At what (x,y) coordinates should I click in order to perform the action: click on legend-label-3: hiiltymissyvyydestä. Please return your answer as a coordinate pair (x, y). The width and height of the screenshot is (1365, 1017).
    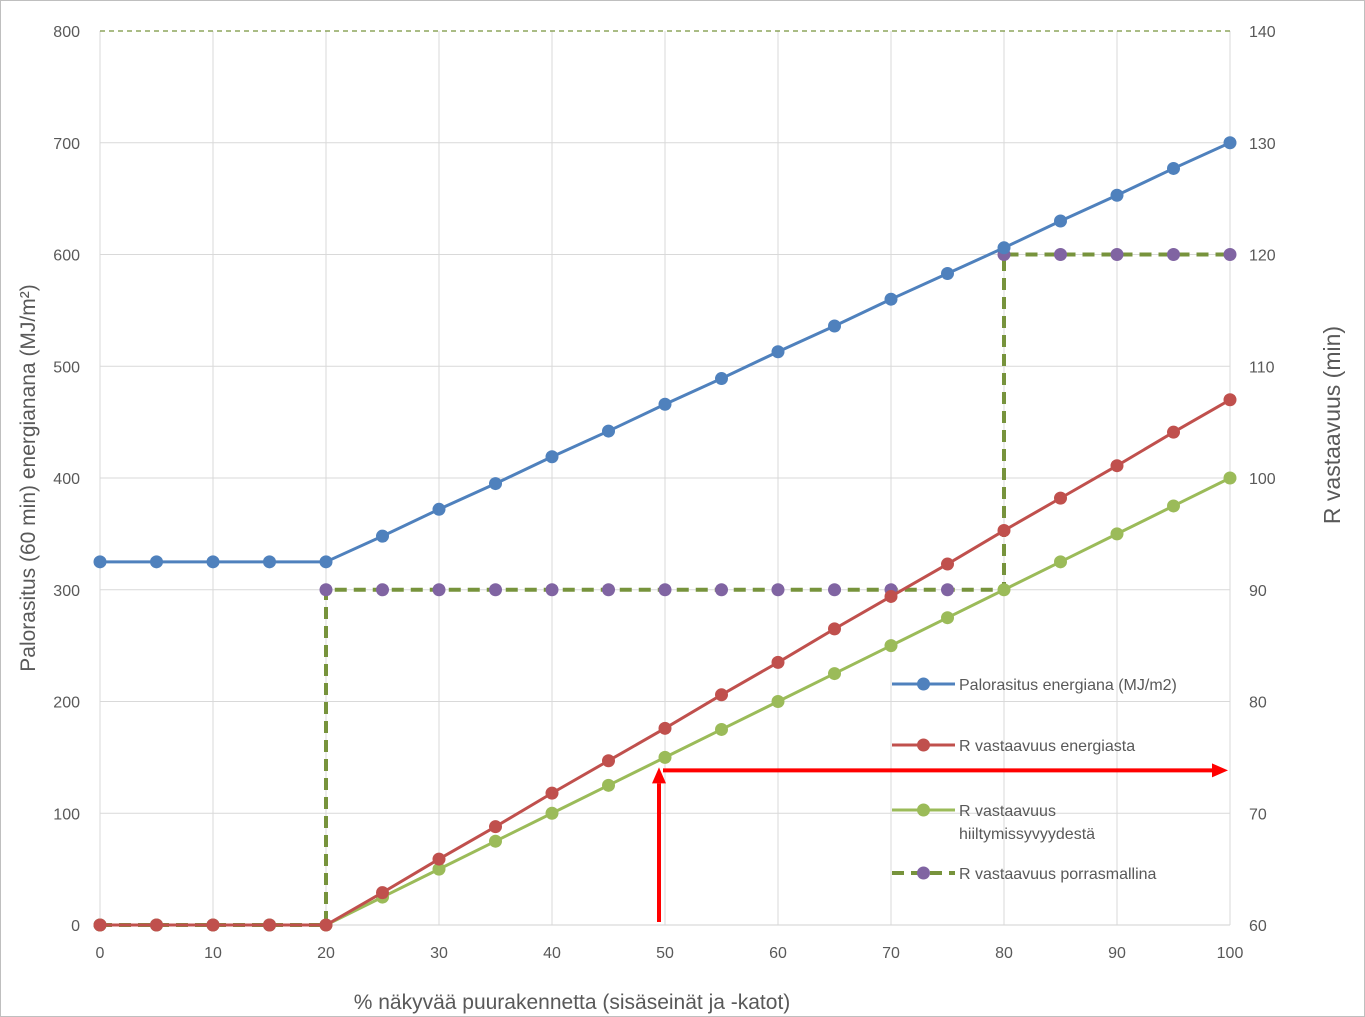
    Looking at the image, I should click on (1027, 834).